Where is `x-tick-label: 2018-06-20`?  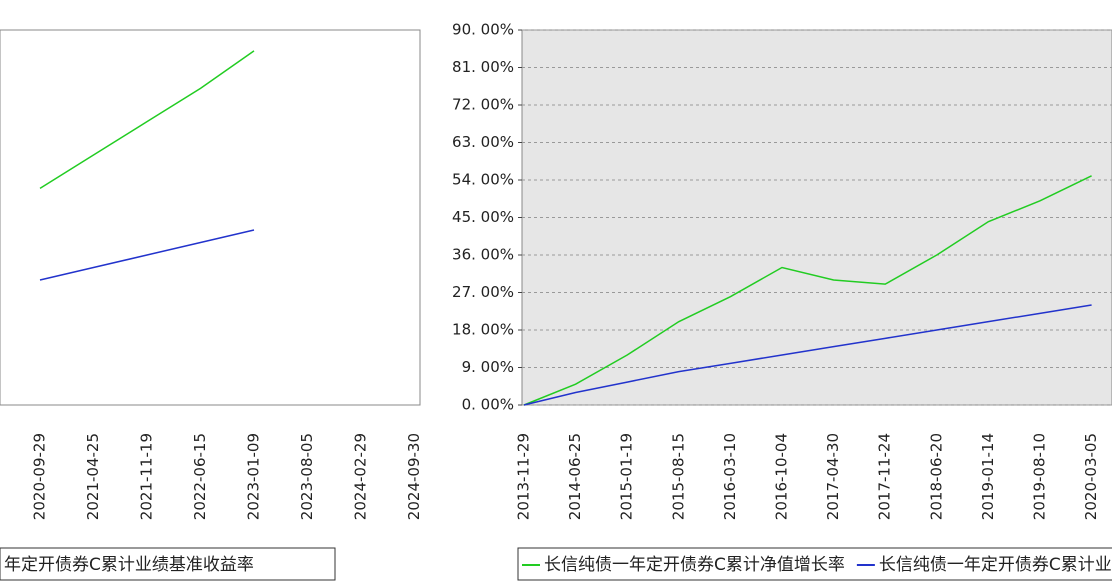 x-tick-label: 2018-06-20 is located at coordinates (936, 476).